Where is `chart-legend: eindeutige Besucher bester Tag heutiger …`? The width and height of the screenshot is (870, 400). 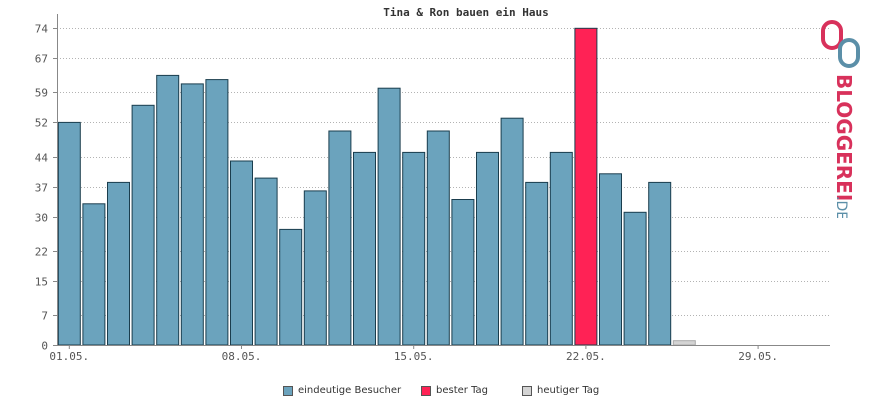 chart-legend: eindeutige Besucher bester Tag heutiger … is located at coordinates (435, 392).